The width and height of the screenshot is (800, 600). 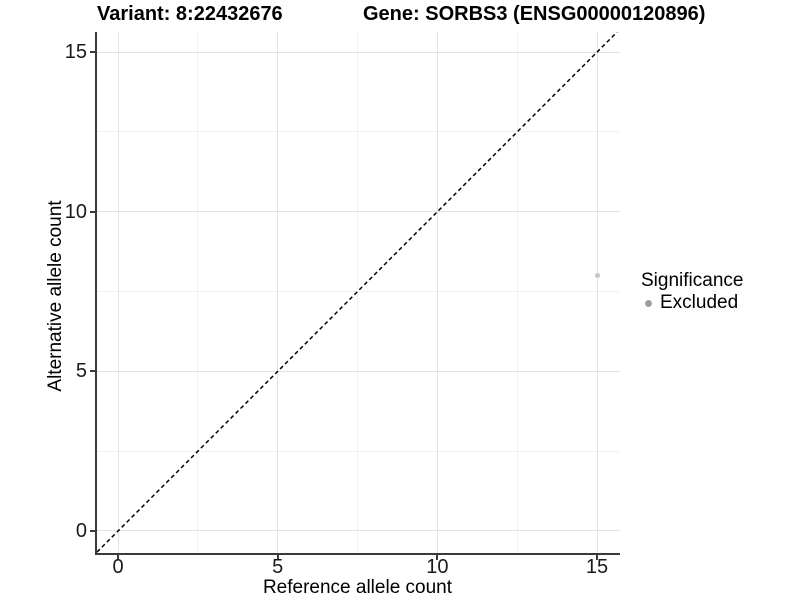 What do you see at coordinates (190, 14) in the screenshot?
I see `variant-title: Variant: 8:22432676` at bounding box center [190, 14].